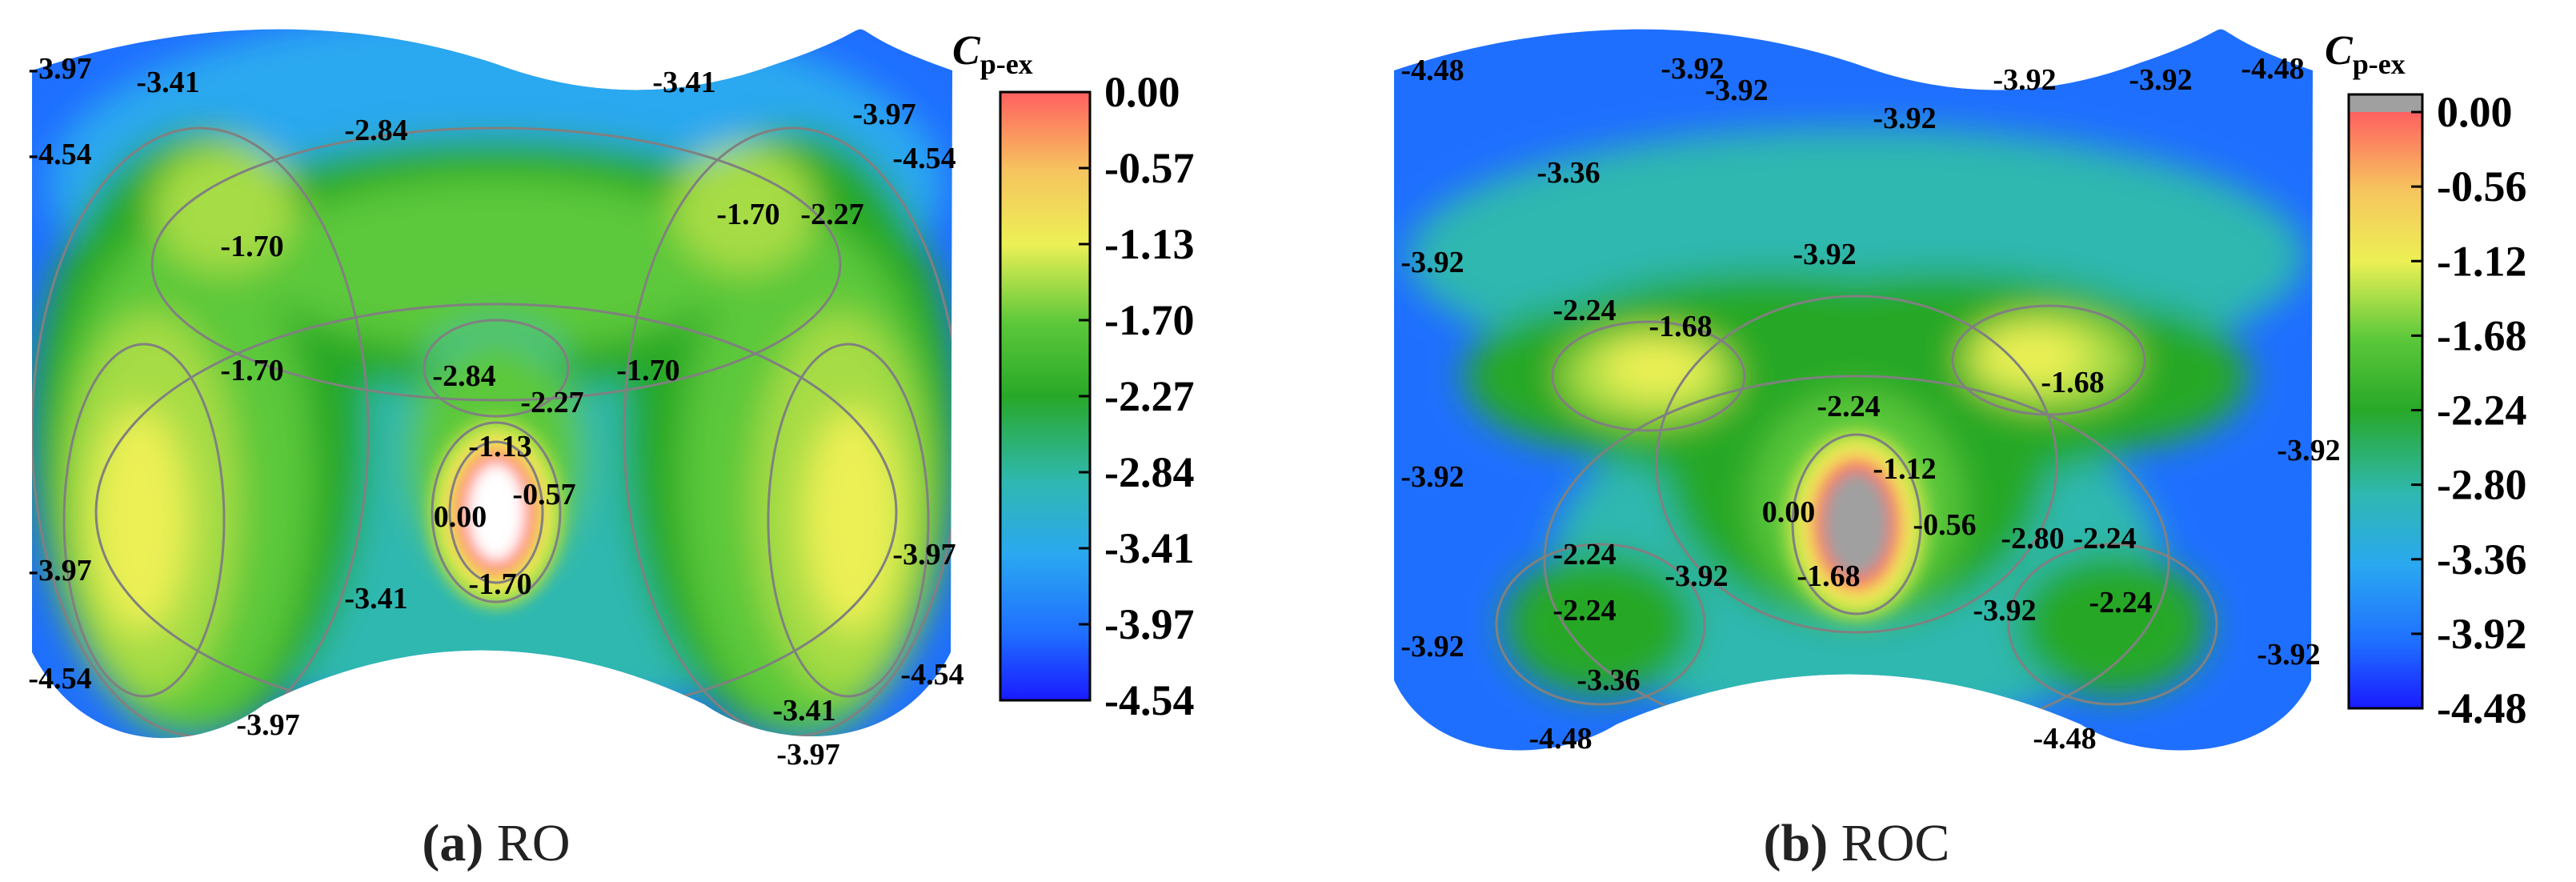  I want to click on colorbar-tick-label: -1.12, so click(2481, 261).